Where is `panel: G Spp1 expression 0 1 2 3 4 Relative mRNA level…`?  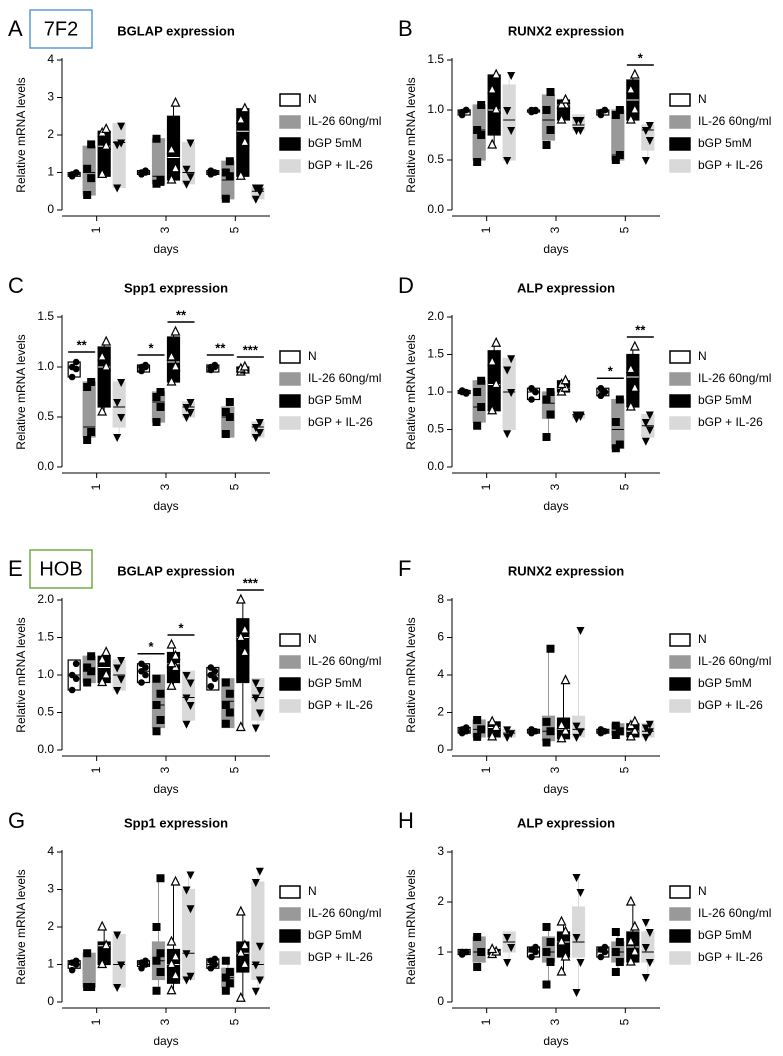
panel: G Spp1 expression 0 1 2 3 4 Relative mRNA level… is located at coordinates (194, 928).